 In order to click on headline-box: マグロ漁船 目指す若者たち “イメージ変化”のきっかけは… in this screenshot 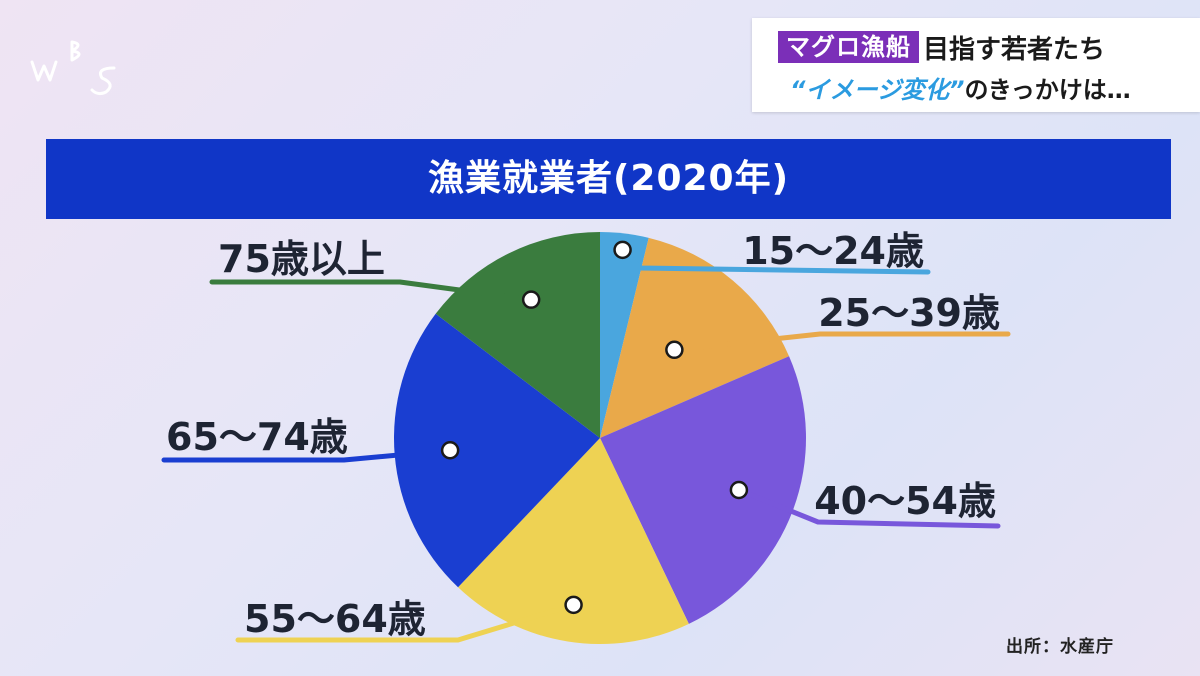, I will do `click(976, 65)`.